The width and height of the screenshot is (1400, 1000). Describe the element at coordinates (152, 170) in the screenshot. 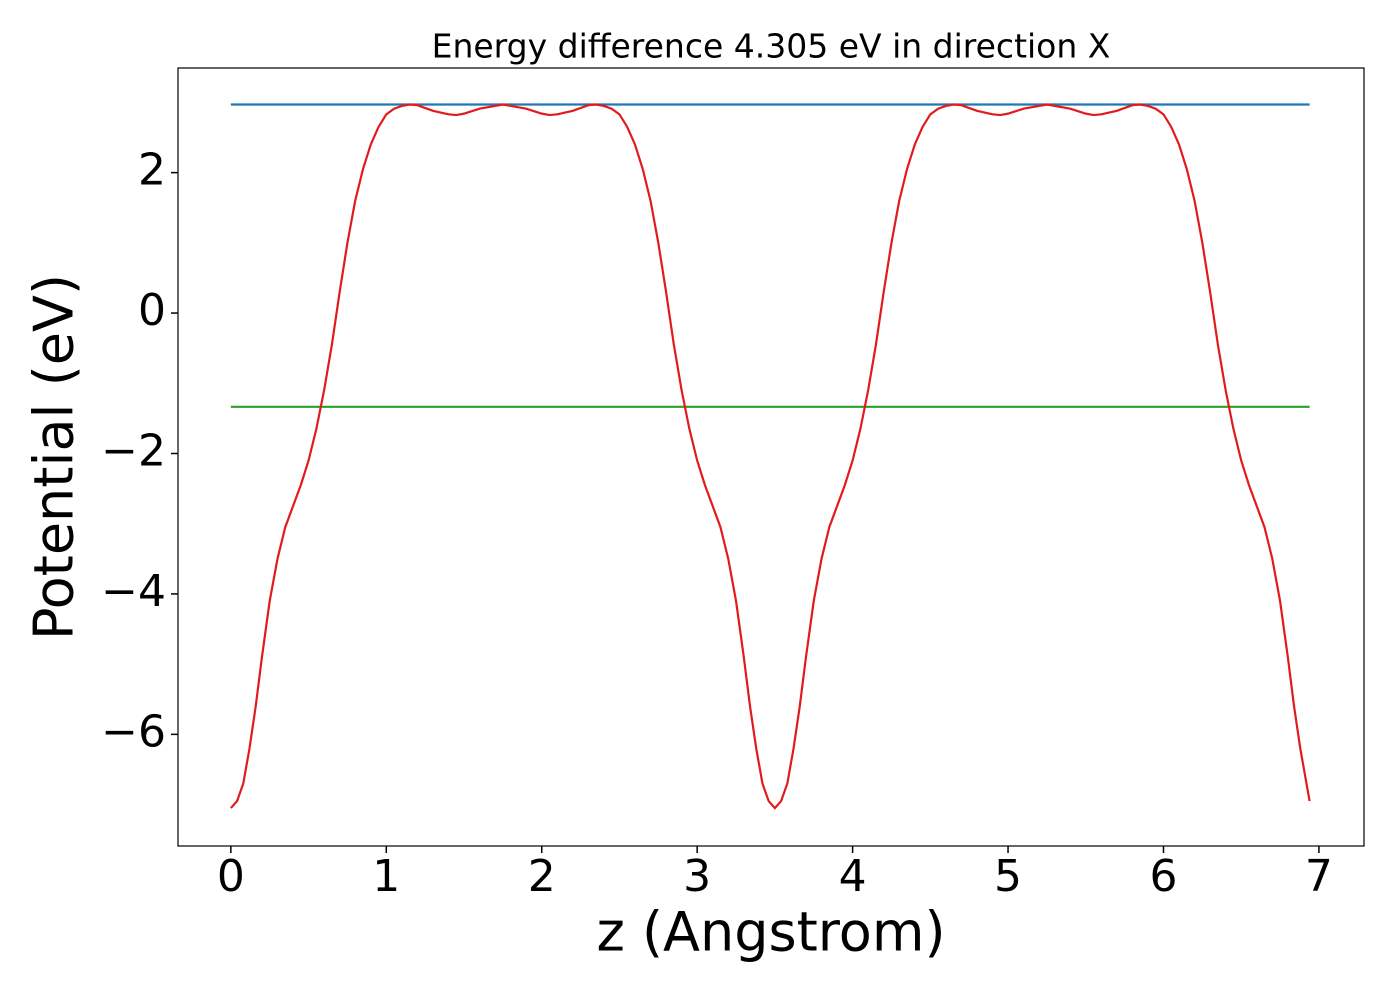

I see `y-tick-label: 2` at that location.